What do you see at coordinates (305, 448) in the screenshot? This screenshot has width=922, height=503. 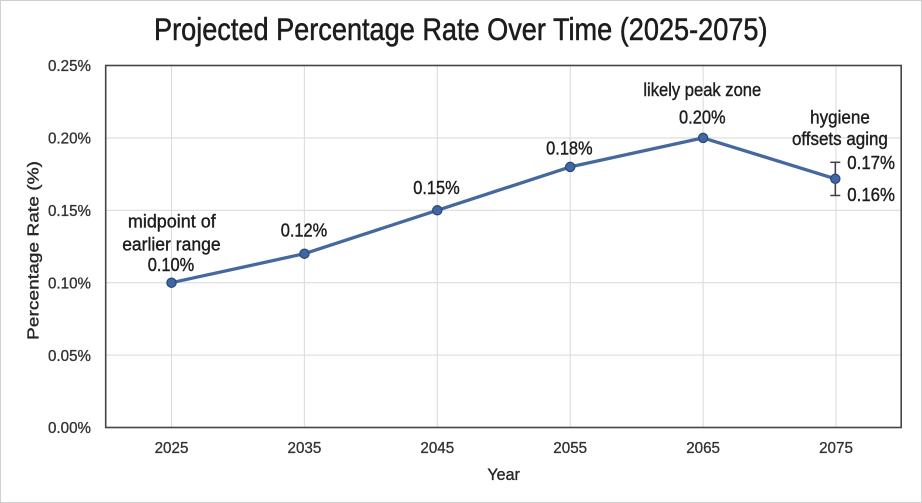 I see `svg-text: 2035` at bounding box center [305, 448].